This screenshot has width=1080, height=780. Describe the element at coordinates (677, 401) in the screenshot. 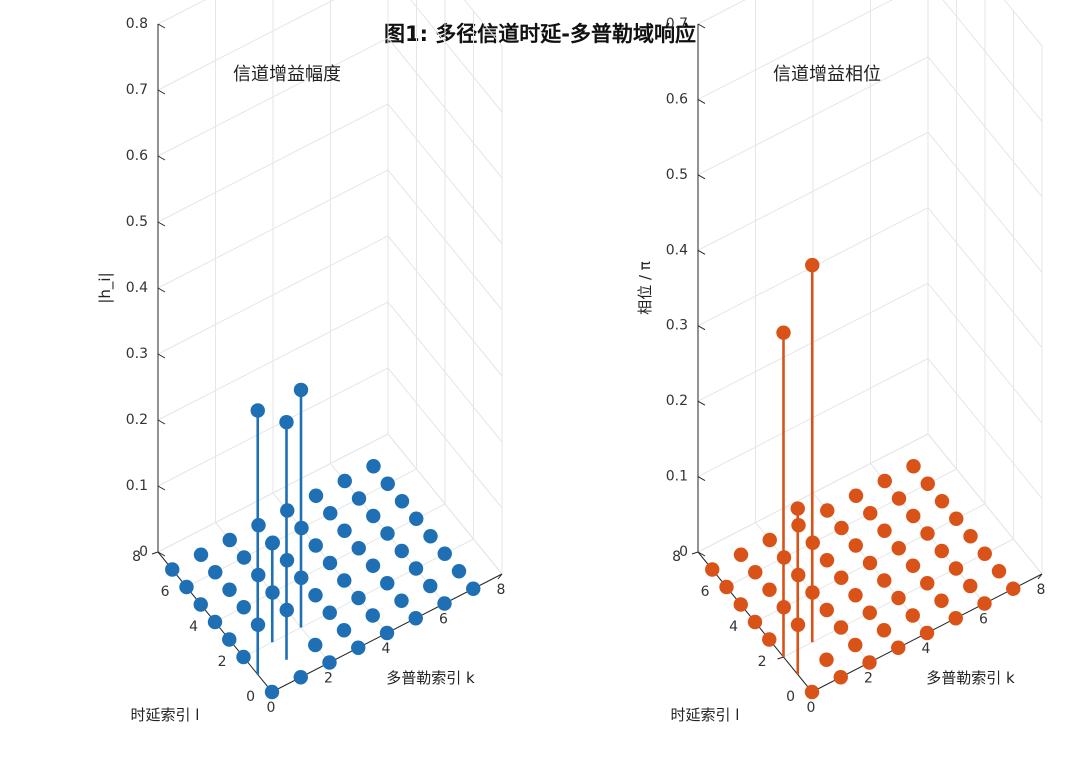

I see `z-tick-label: 0.2` at that location.